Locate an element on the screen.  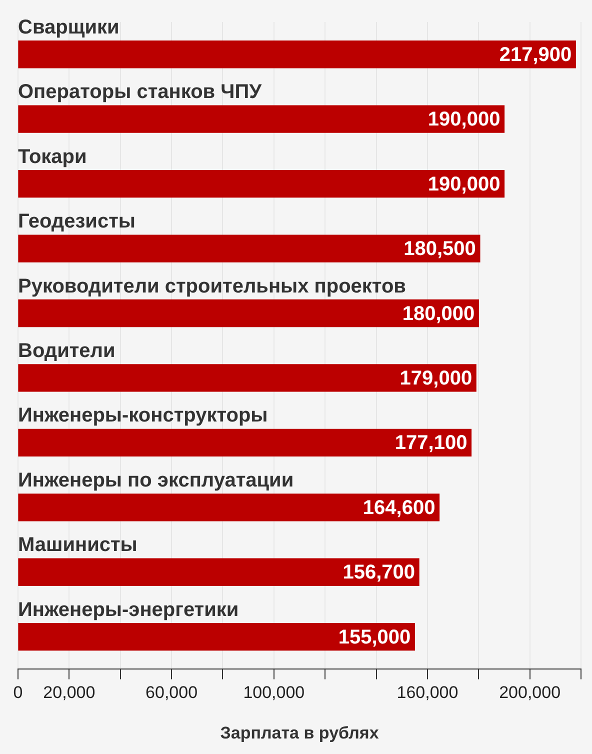
y-tick-label: Геодезисты is located at coordinates (77, 221).